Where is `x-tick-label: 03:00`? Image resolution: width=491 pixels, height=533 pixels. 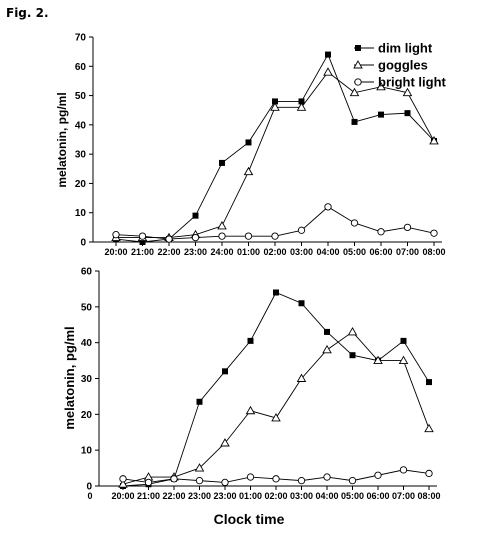
x-tick-label: 03:00 is located at coordinates (301, 252).